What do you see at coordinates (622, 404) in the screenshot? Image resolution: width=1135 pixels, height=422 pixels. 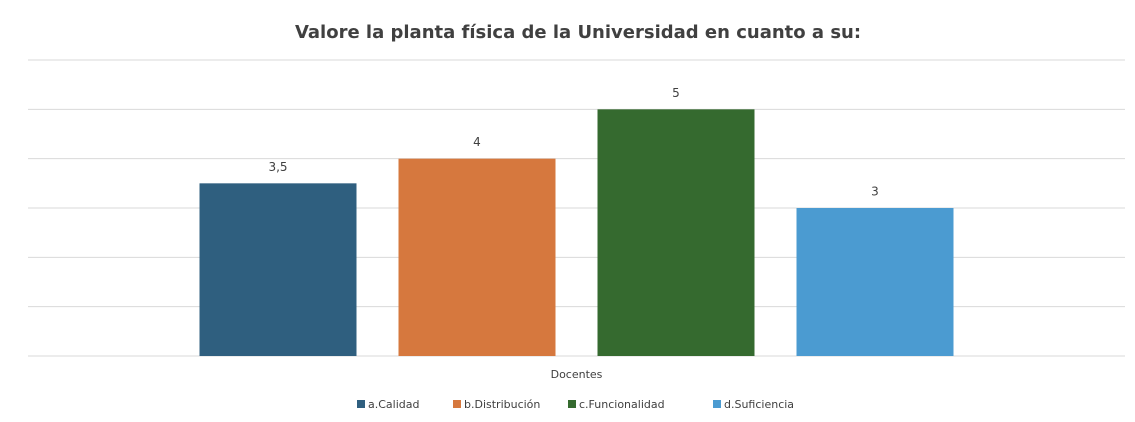 I see `legend-label: c.Funcionalidad` at bounding box center [622, 404].